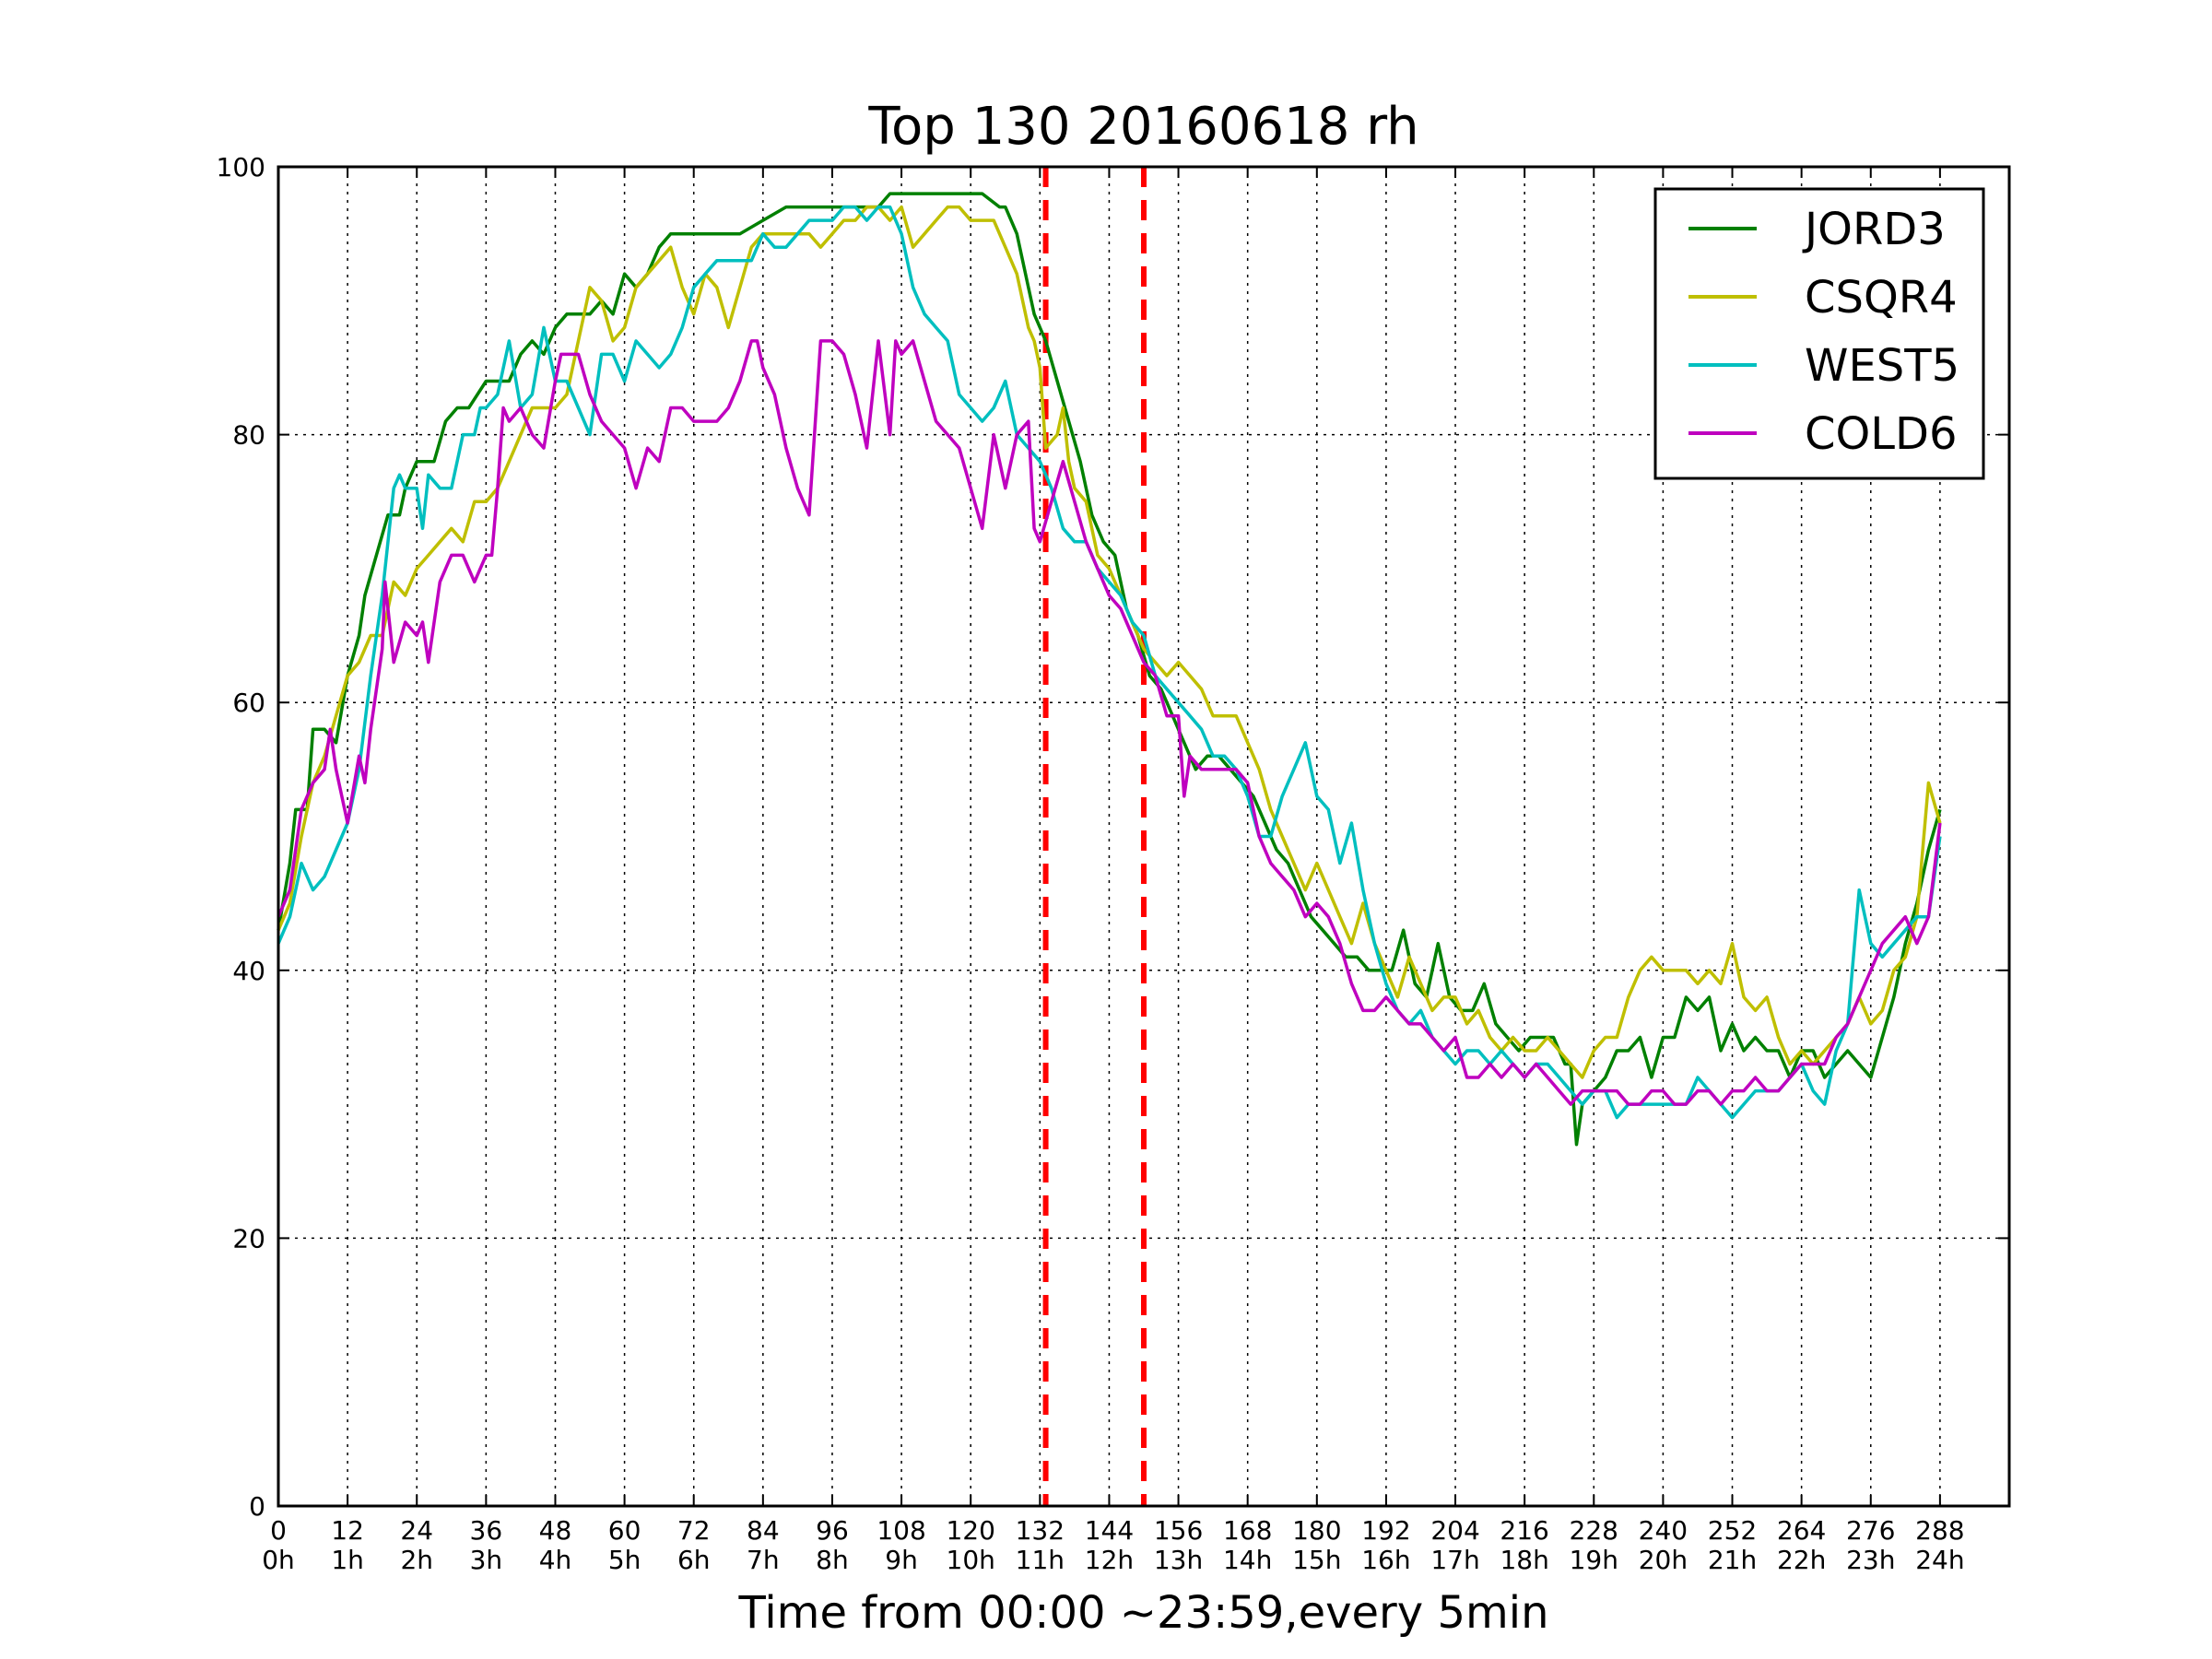 This screenshot has width=2212, height=1659. What do you see at coordinates (1247, 1560) in the screenshot?
I see `x-tick-sublabel: 14h` at bounding box center [1247, 1560].